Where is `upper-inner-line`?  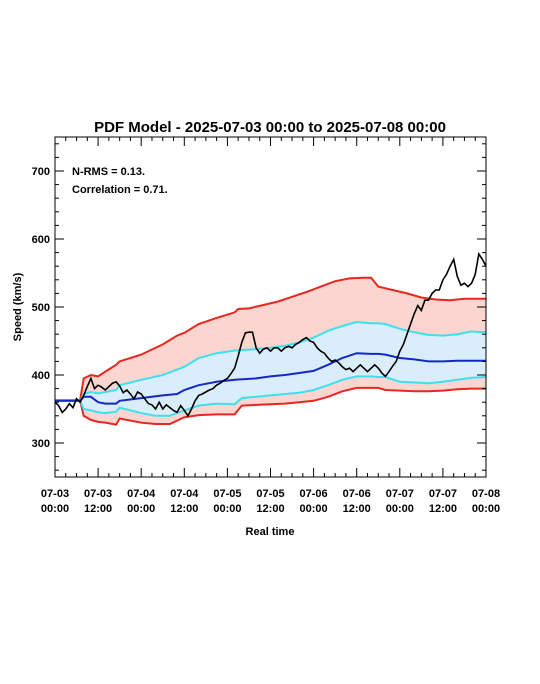 upper-inner-line is located at coordinates (271, 361).